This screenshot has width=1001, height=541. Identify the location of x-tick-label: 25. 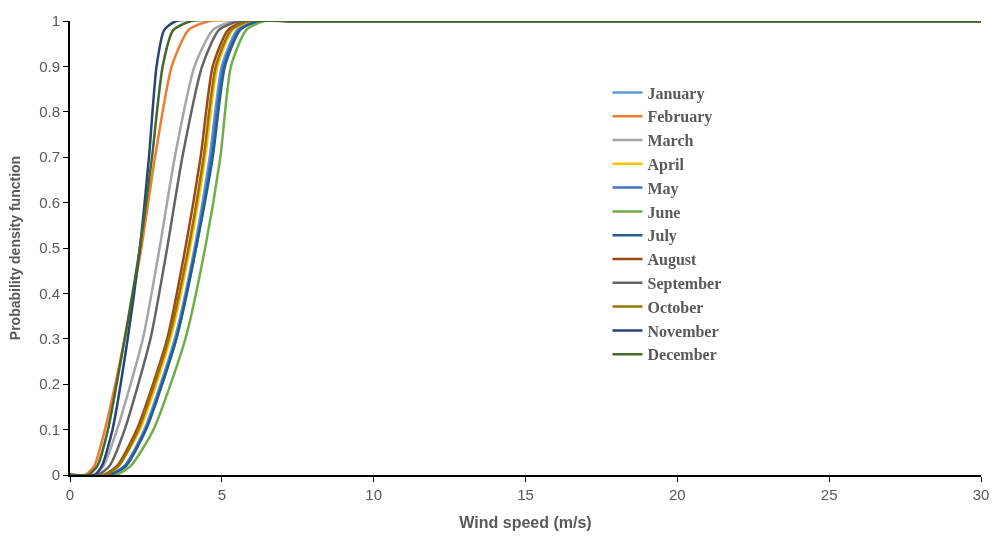
(829, 494).